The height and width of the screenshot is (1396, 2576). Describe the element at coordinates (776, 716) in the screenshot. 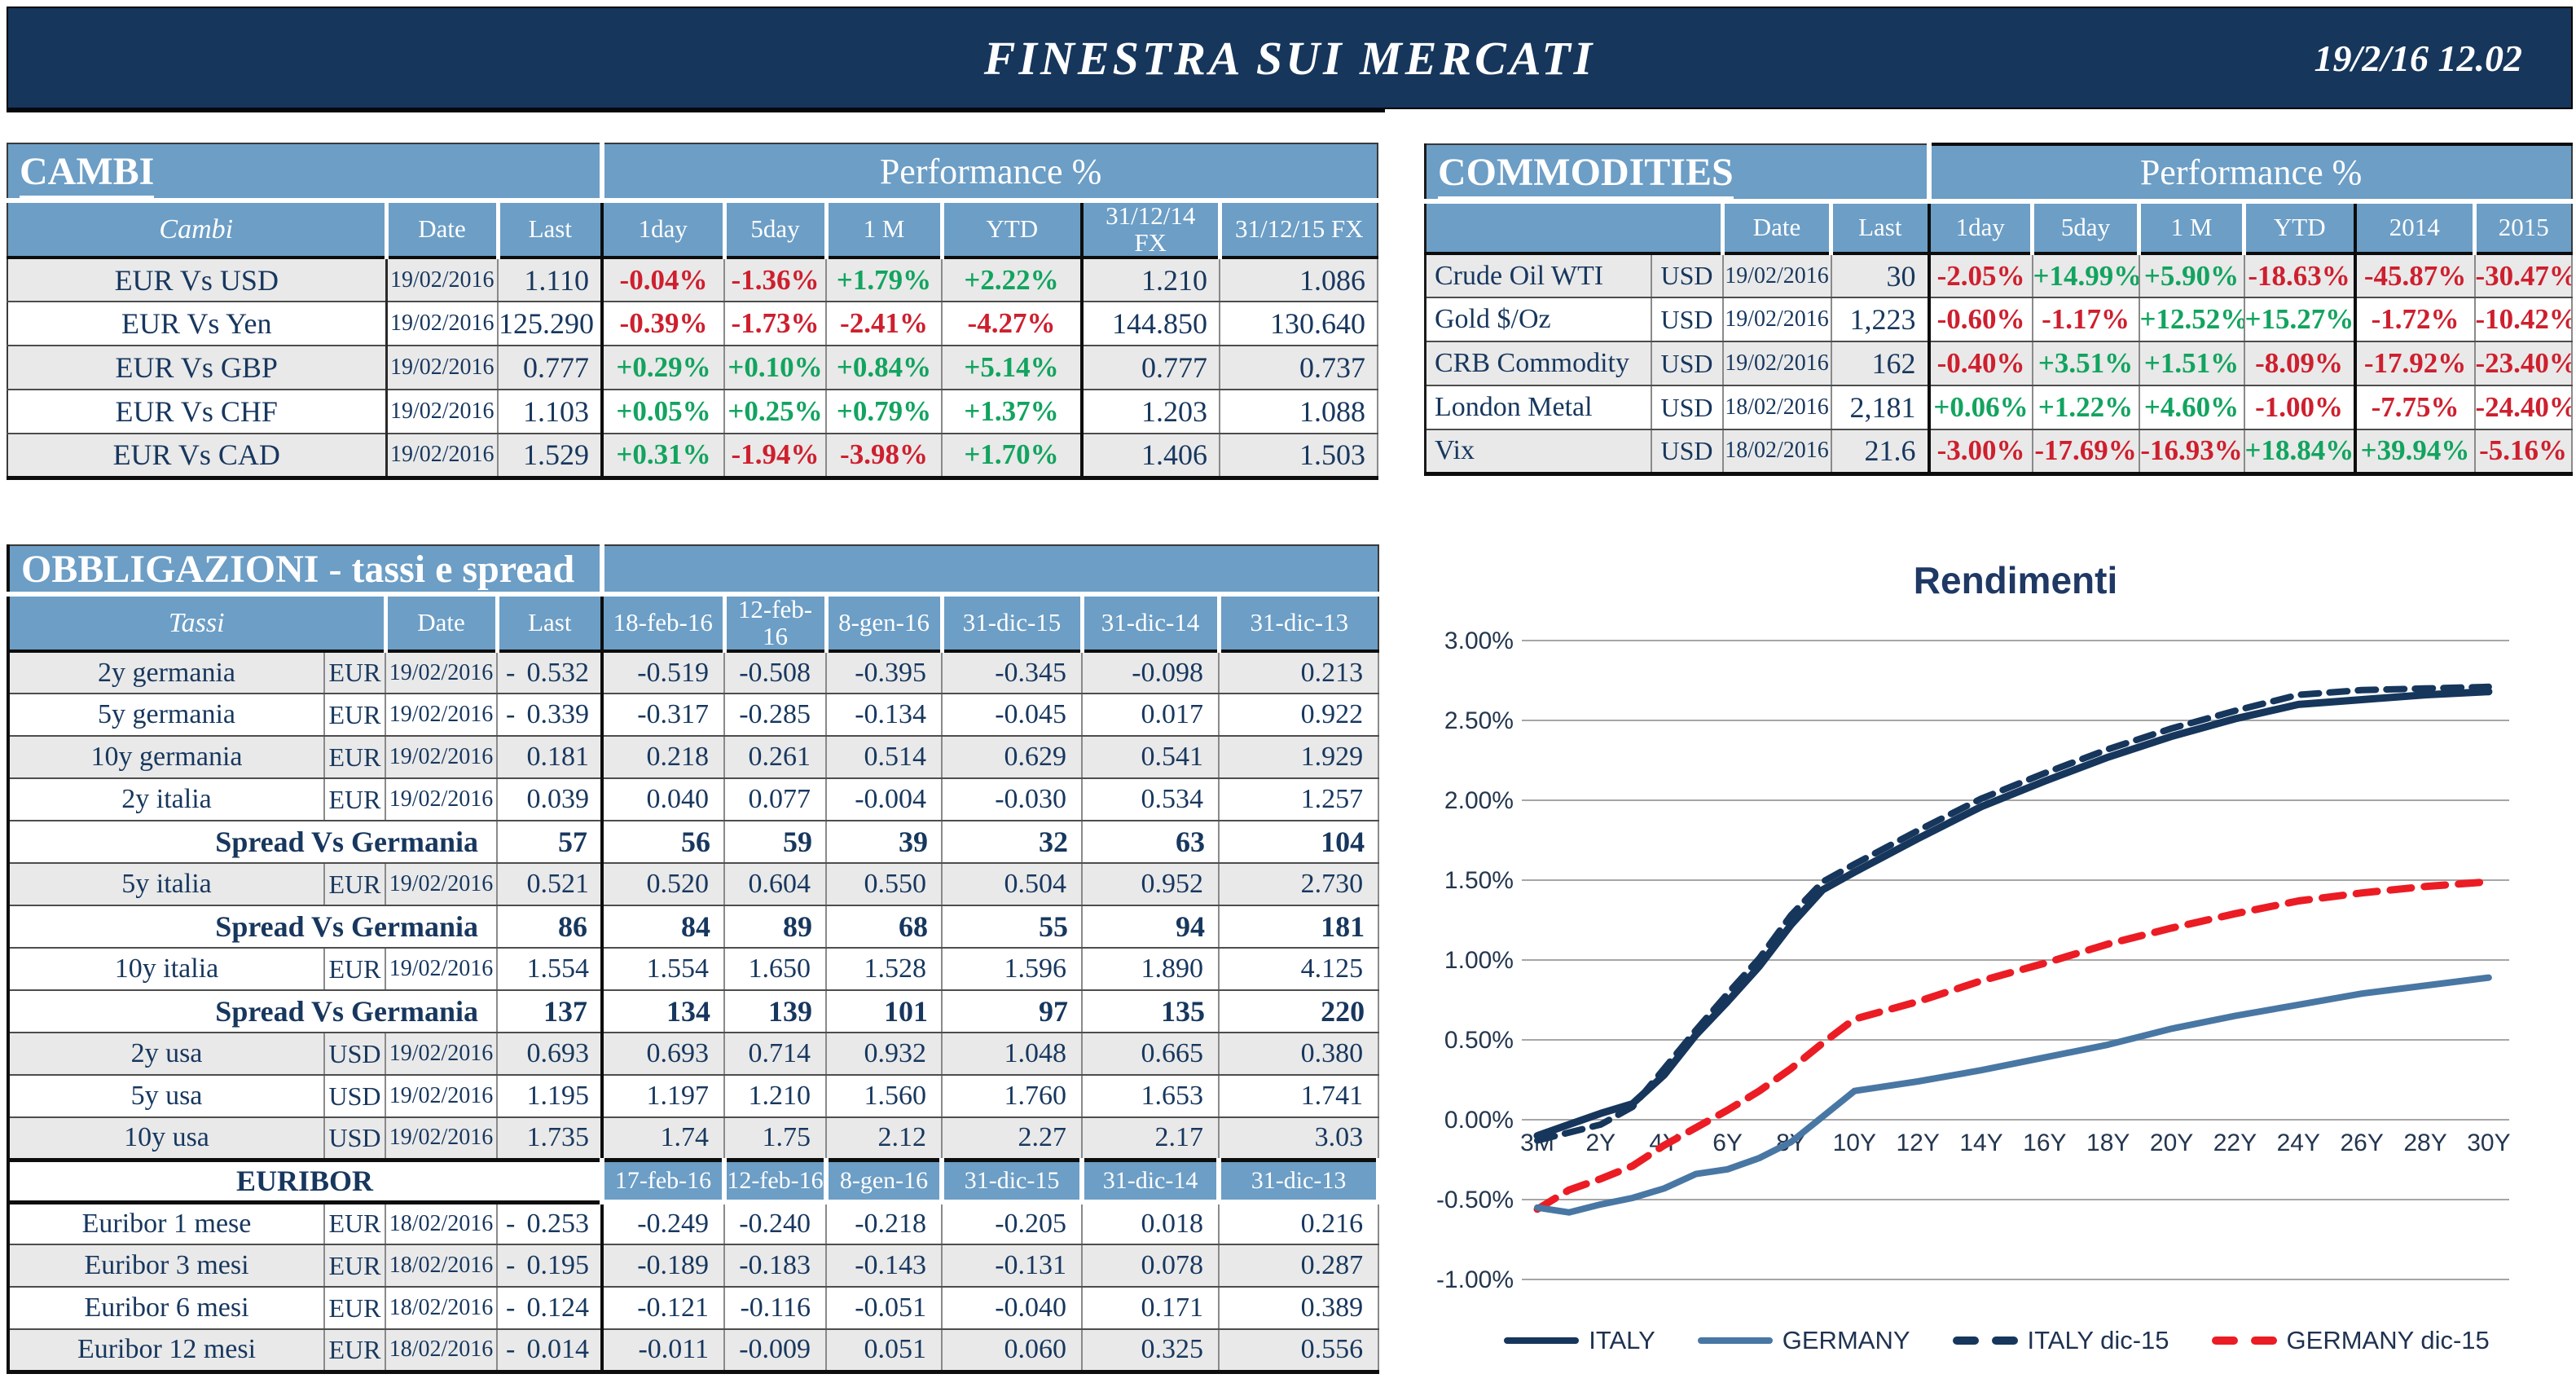

I see `history-rate-cell: -0.285` at that location.